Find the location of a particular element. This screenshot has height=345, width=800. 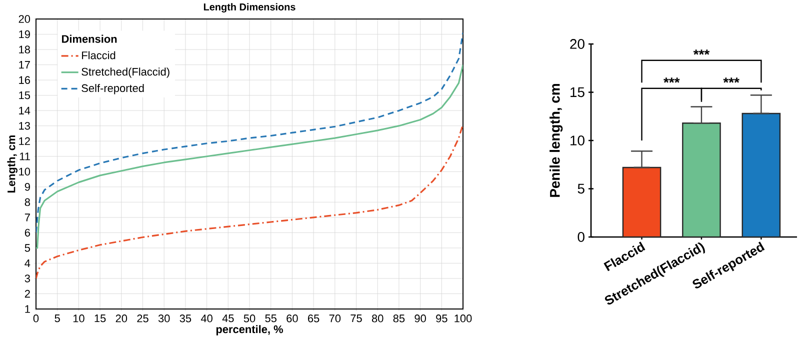

y-tick-label: 2 is located at coordinates (27, 294).